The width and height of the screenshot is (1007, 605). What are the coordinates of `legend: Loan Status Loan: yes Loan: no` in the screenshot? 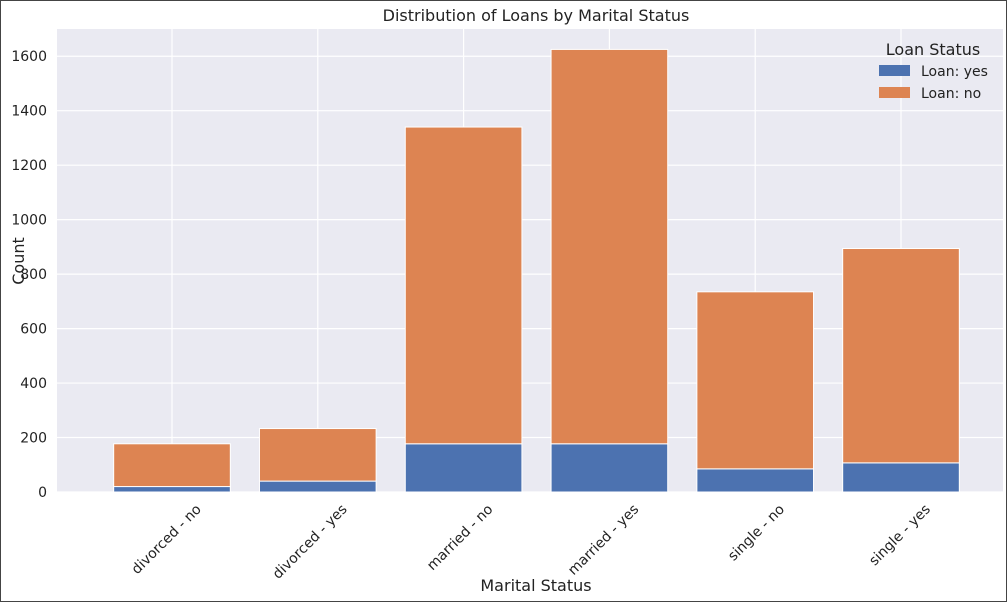 It's located at (933, 71).